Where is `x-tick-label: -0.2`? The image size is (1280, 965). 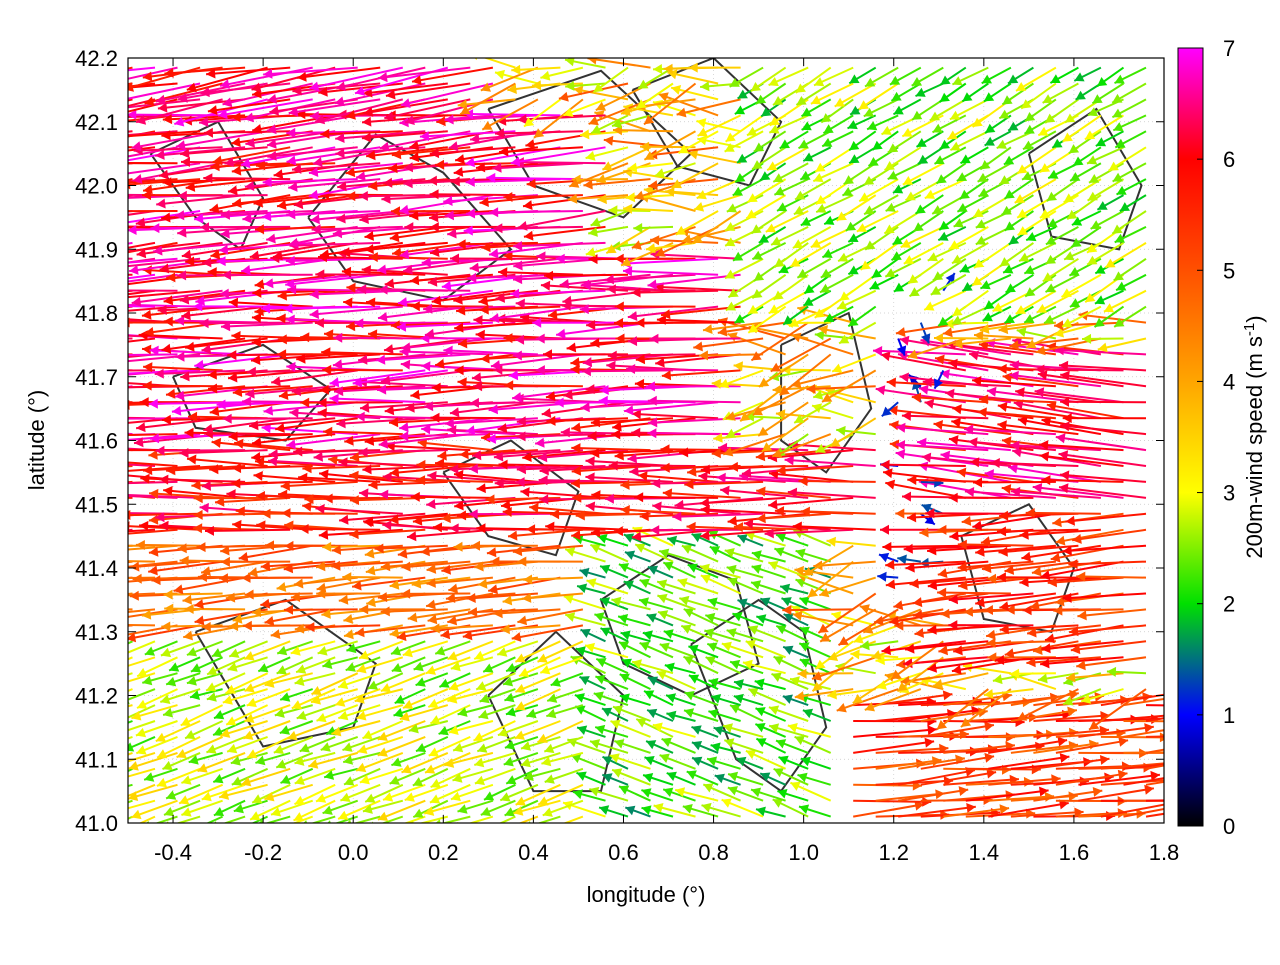 x-tick-label: -0.2 is located at coordinates (263, 852).